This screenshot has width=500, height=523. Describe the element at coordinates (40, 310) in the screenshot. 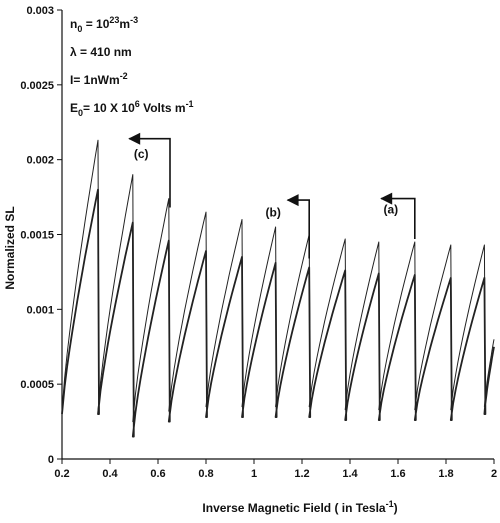

I see `y-tick-label: 0.001` at that location.